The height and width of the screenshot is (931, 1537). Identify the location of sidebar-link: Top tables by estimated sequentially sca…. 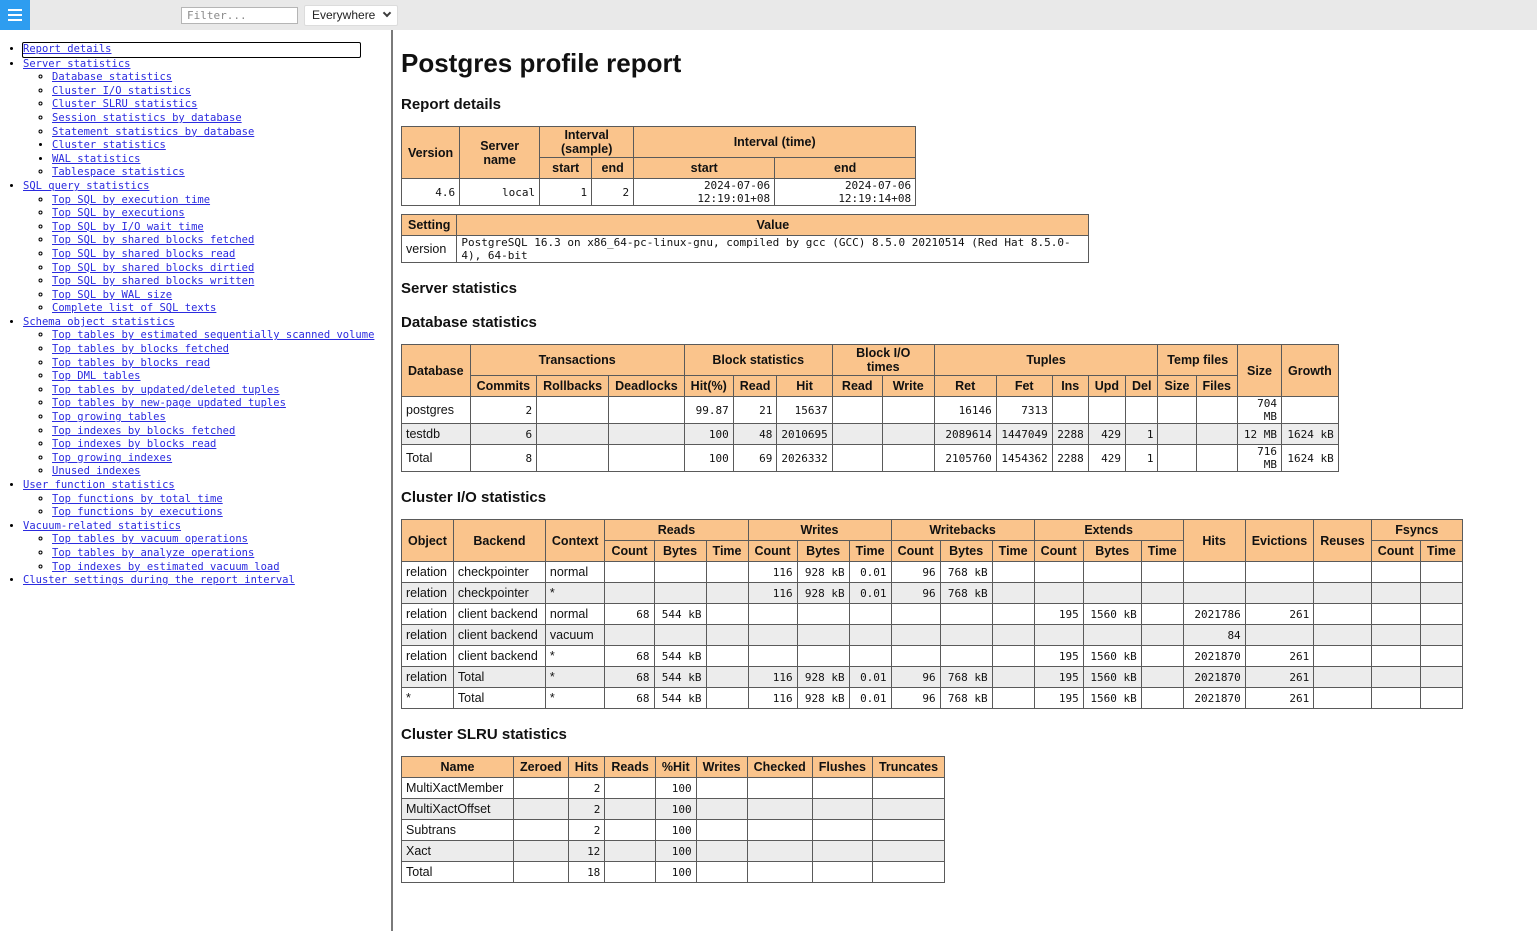
(213, 335).